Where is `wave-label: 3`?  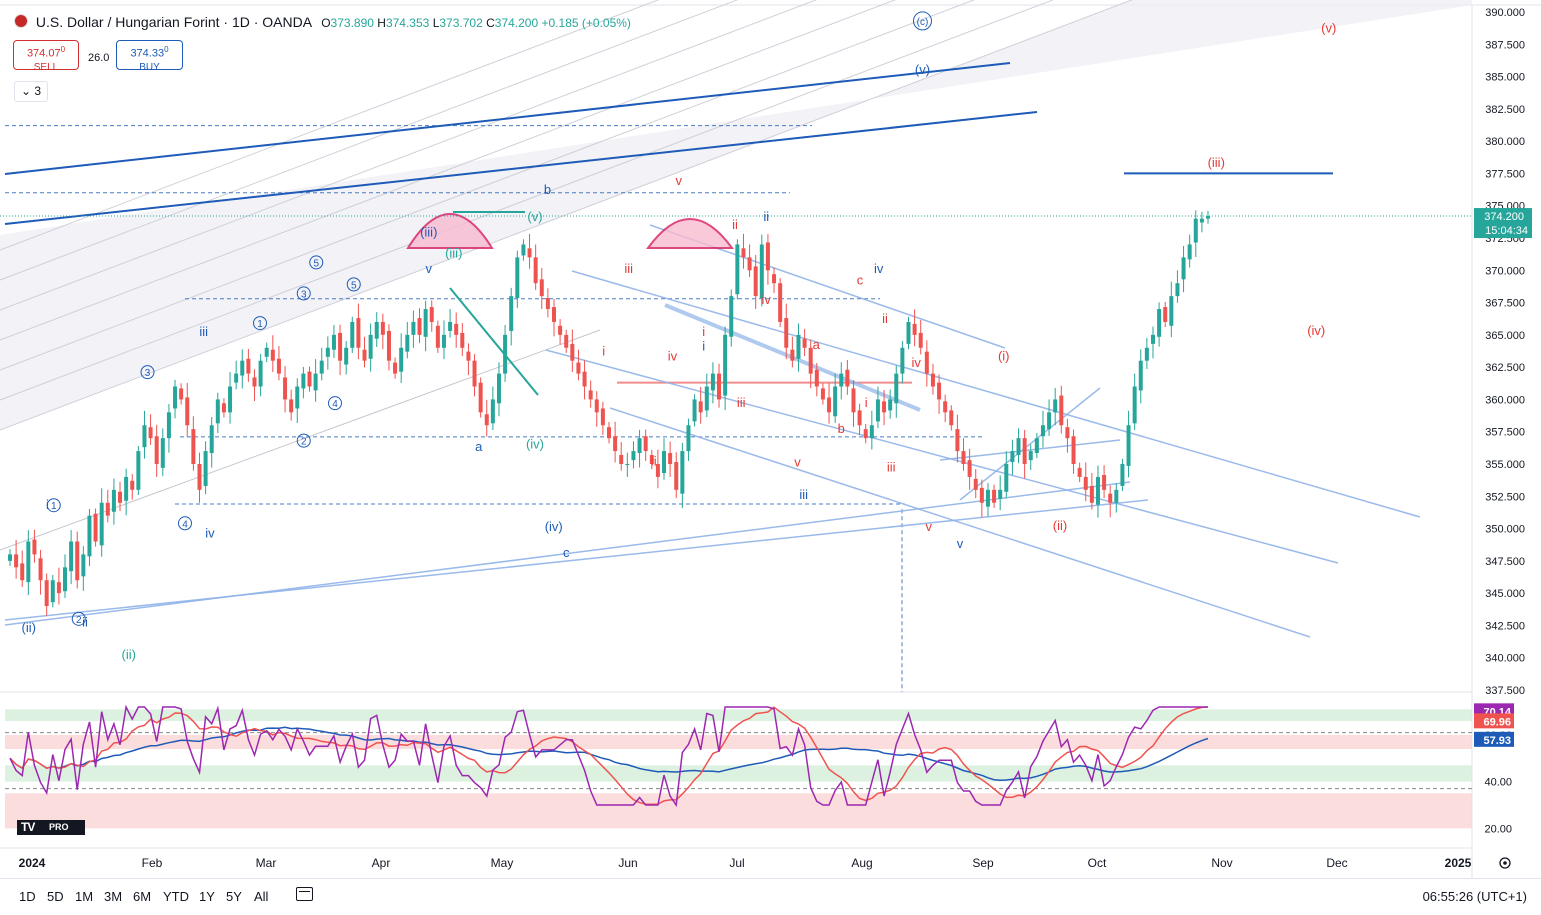 wave-label: 3 is located at coordinates (304, 294).